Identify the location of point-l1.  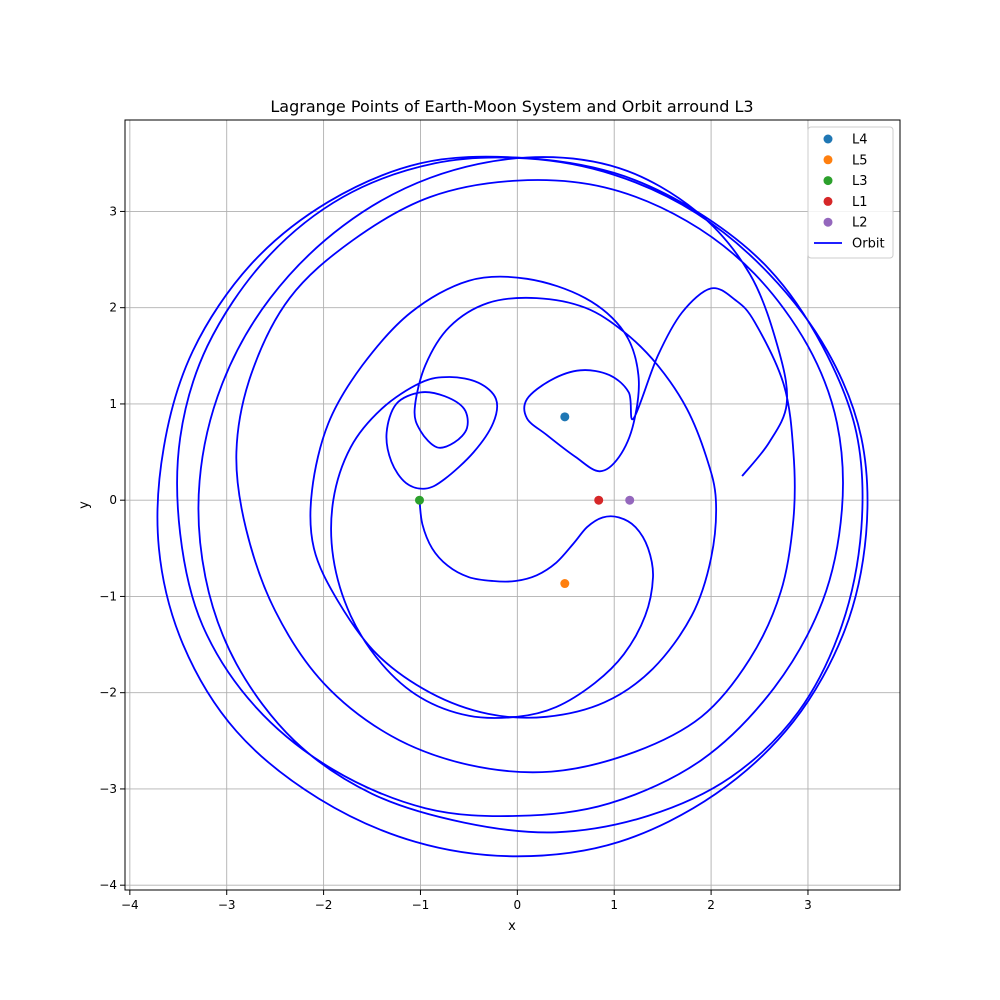
(599, 500).